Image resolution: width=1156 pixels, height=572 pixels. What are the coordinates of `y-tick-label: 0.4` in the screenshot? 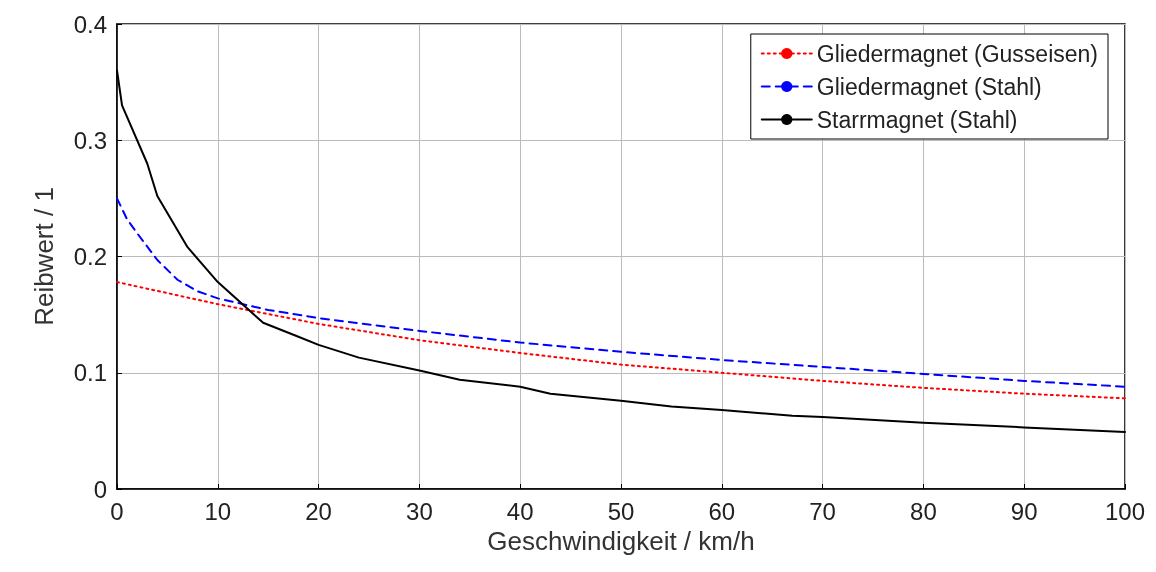 It's located at (90, 24).